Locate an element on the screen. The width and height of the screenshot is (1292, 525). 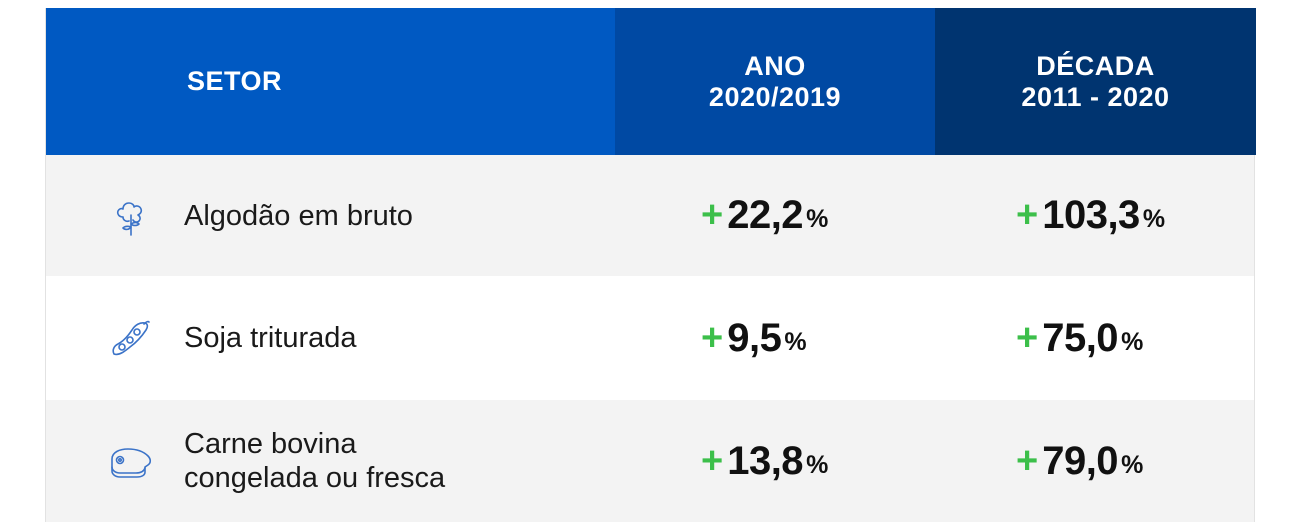
header-decada-period: 2011 - 2020 is located at coordinates (1095, 97).